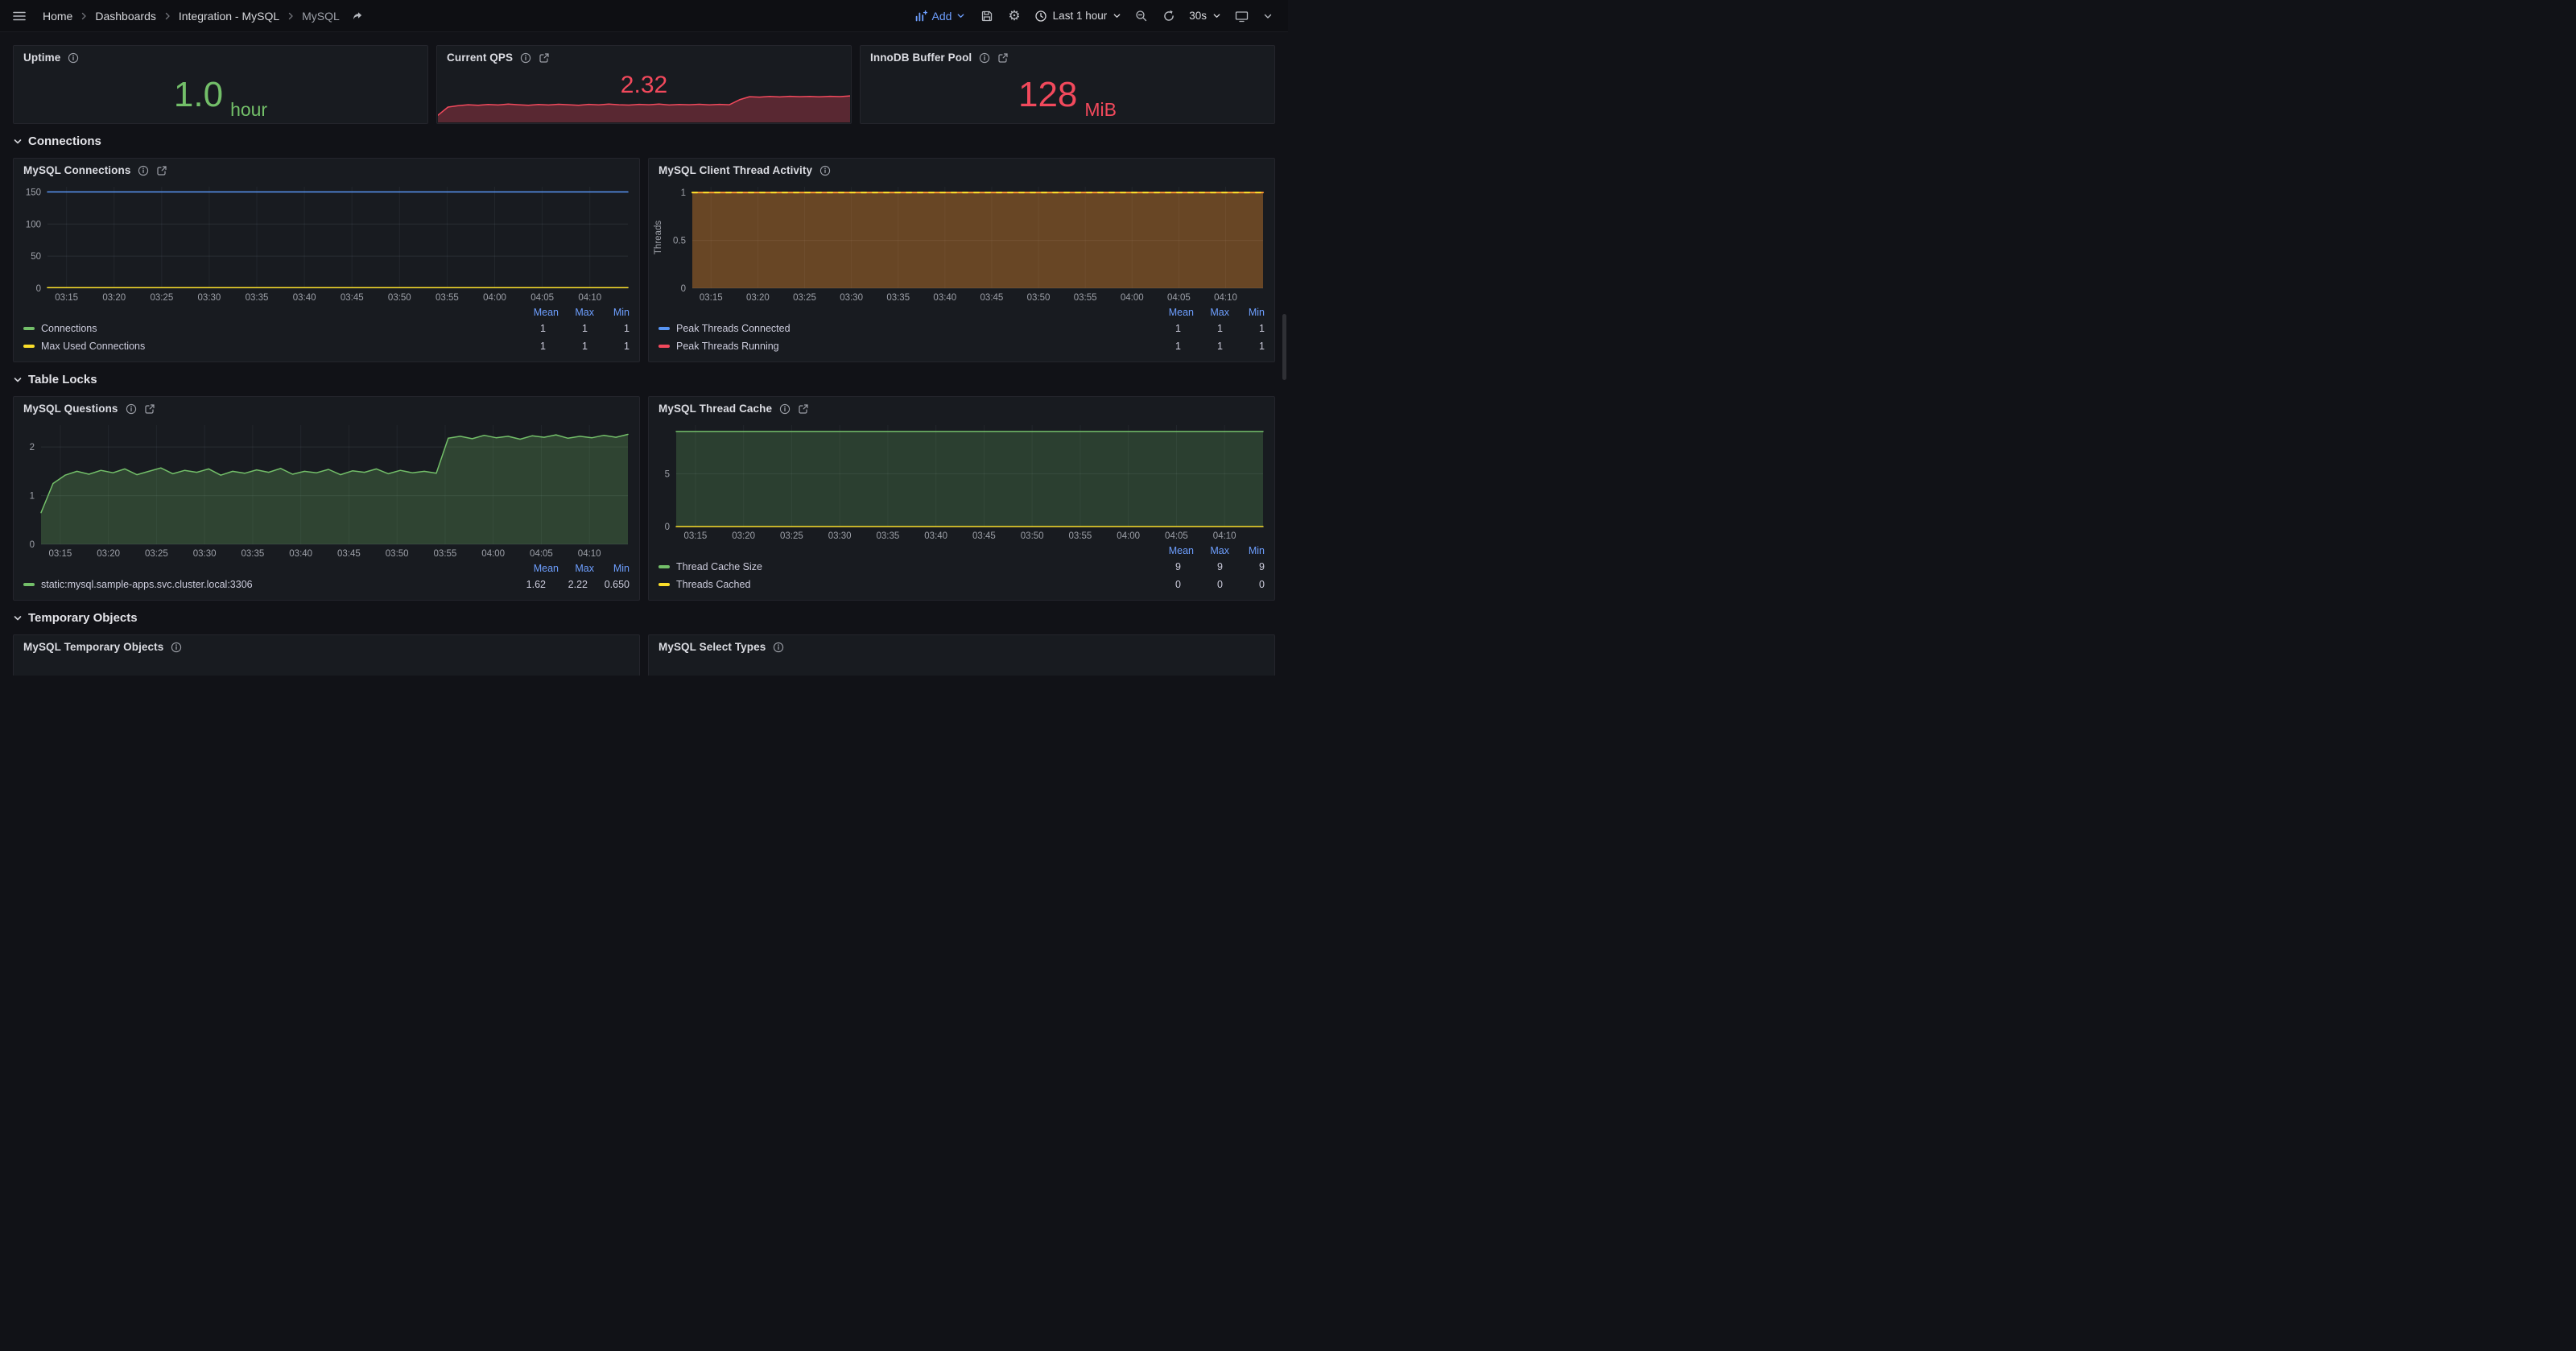 The width and height of the screenshot is (2576, 1351). I want to click on zoom-out-icon, so click(1141, 15).